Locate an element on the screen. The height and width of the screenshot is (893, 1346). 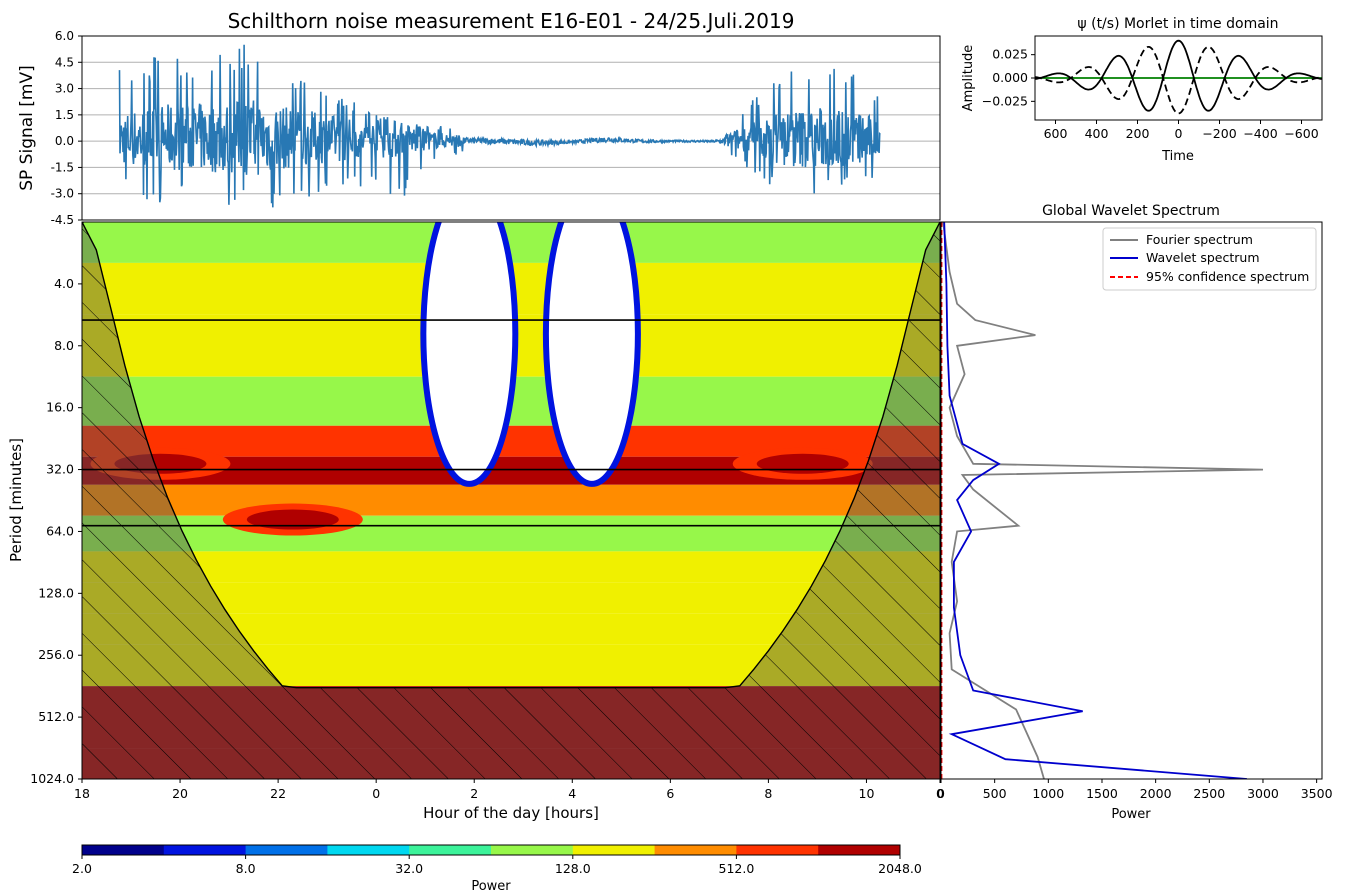
wavelet-ytick-label: 64.0 is located at coordinates (60, 530).